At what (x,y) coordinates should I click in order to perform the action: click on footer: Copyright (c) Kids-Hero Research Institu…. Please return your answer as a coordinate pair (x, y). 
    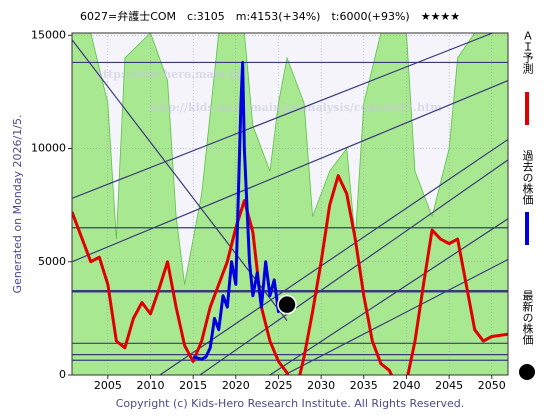
    Looking at the image, I should click on (290, 403).